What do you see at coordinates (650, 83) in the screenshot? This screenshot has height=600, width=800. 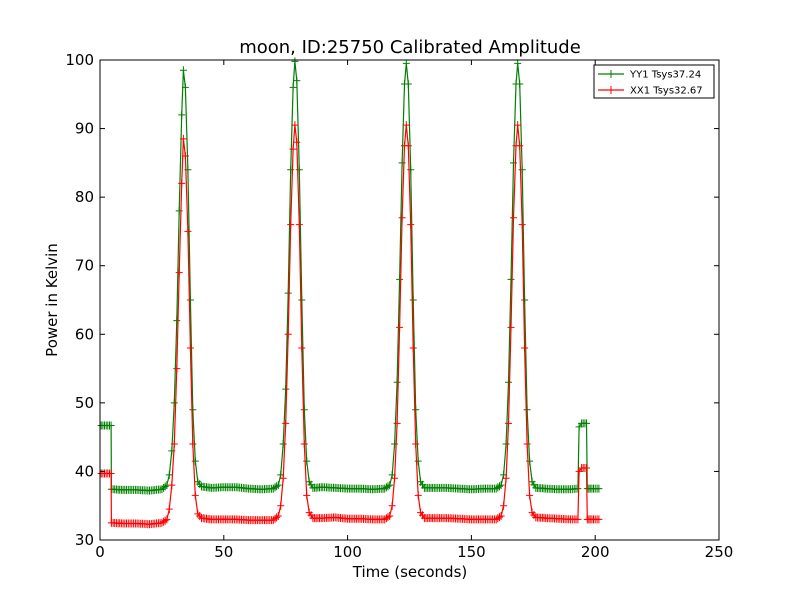 I see `legend-entries: YY1 Tsys37.24 XX1 Tsys32.67` at bounding box center [650, 83].